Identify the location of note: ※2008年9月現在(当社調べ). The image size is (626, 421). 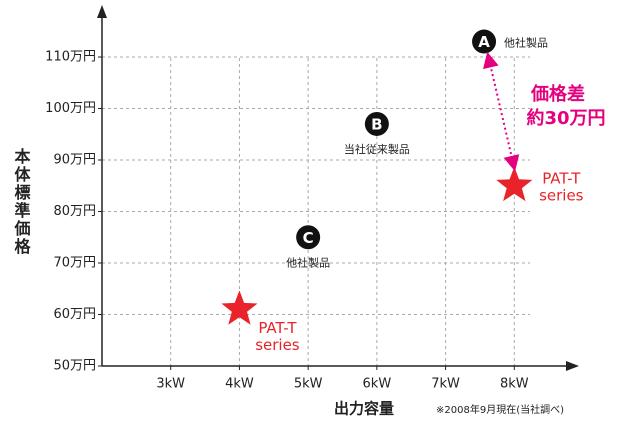
(500, 409).